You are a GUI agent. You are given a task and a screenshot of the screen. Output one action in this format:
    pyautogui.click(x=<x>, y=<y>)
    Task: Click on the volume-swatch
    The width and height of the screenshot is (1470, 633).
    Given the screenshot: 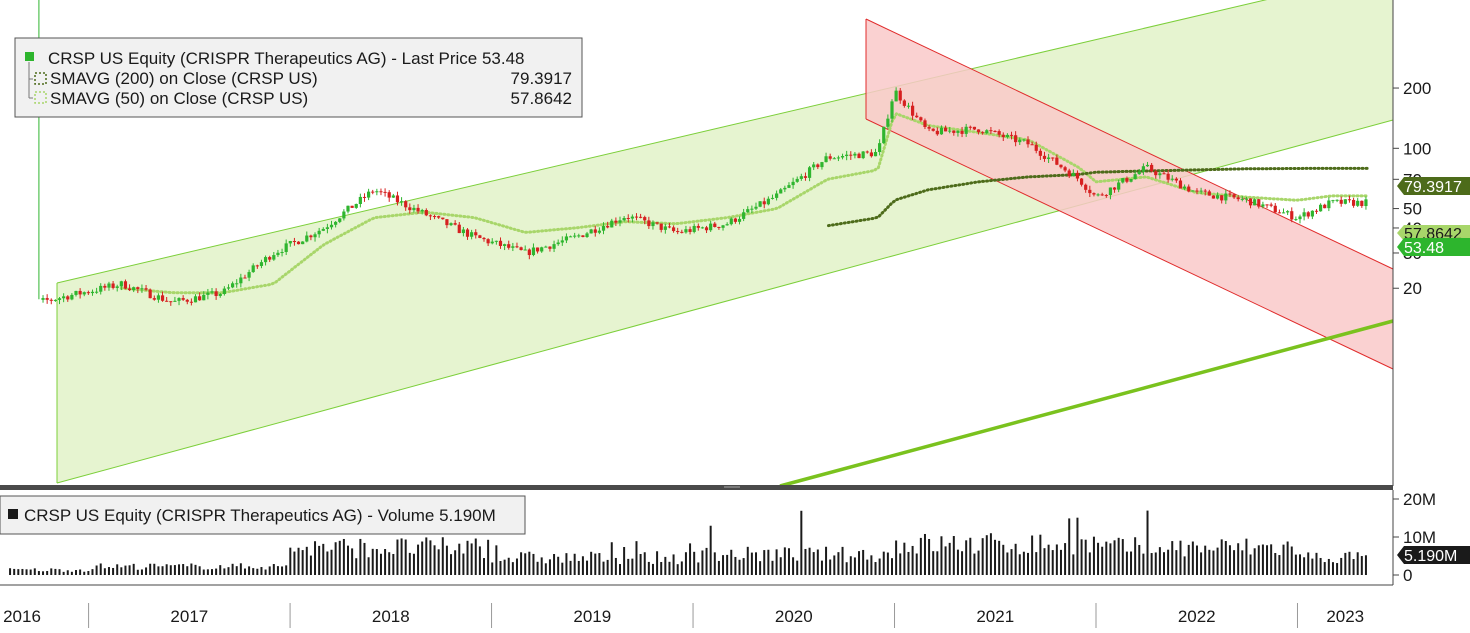 What is the action you would take?
    pyautogui.click(x=13, y=514)
    